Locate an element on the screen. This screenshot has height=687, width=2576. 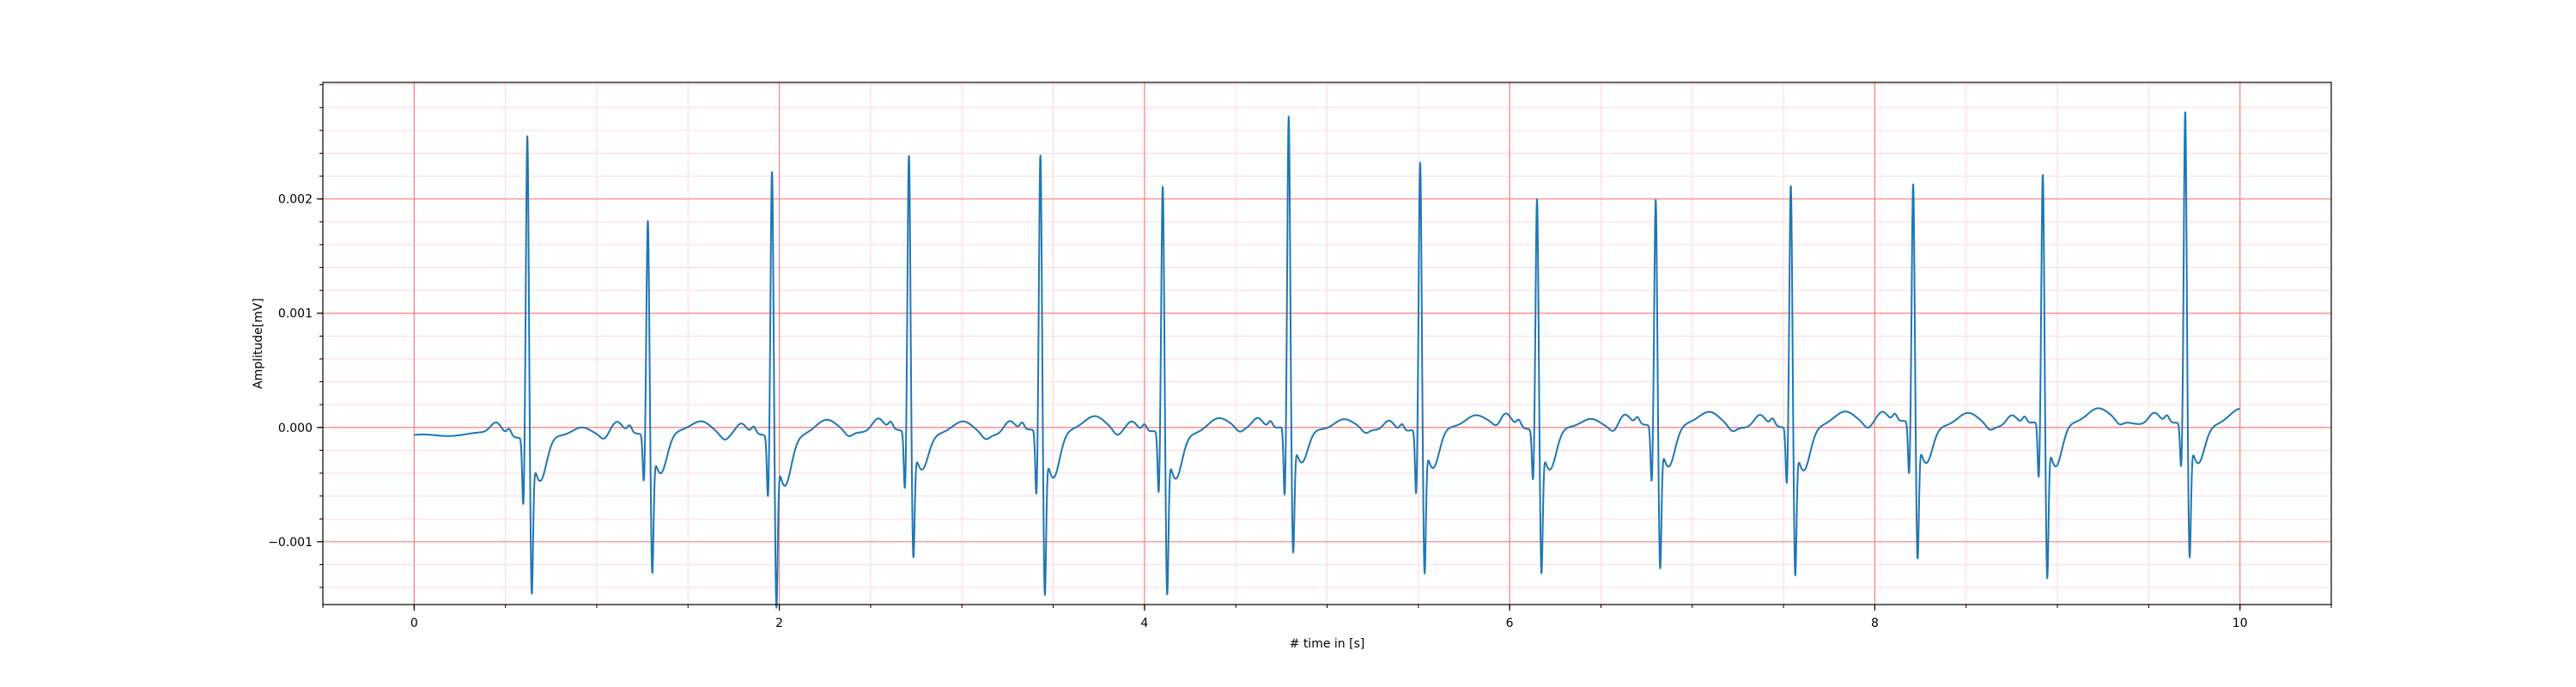
x-tick-label: 8 is located at coordinates (1875, 623).